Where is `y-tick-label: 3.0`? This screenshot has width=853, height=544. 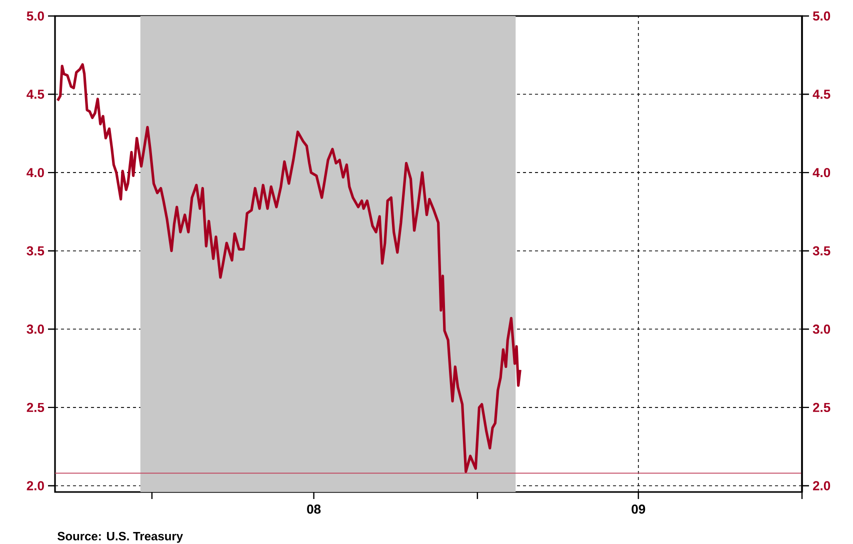 y-tick-label: 3.0 is located at coordinates (35, 329).